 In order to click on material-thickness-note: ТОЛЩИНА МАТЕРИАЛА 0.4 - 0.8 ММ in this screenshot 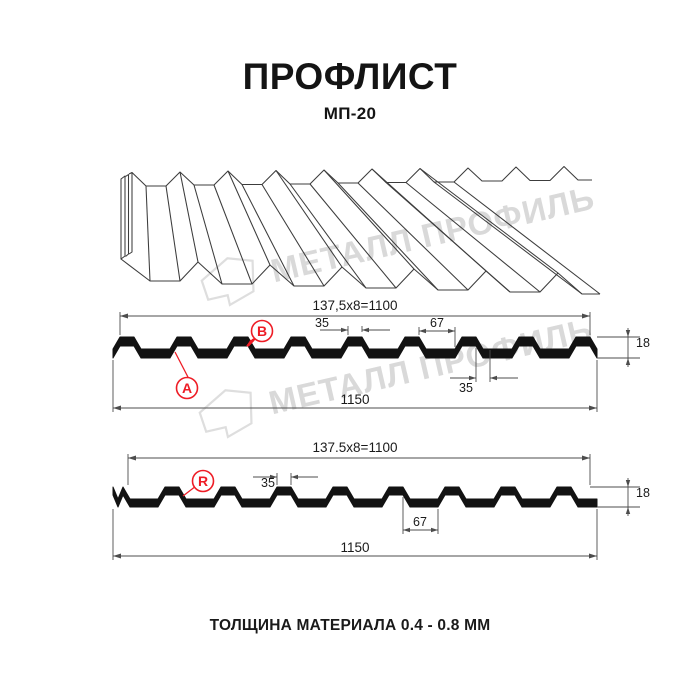, I will do `click(350, 625)`.